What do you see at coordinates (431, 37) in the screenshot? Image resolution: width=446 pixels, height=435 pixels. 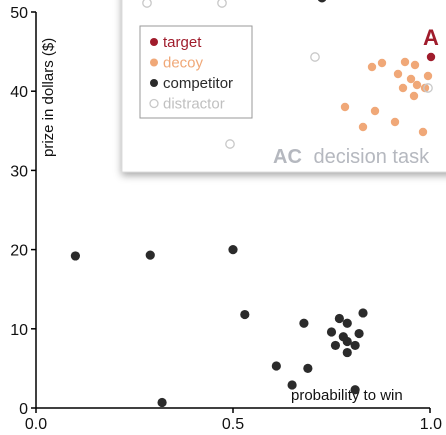 I see `inset-panel-letter: A` at bounding box center [431, 37].